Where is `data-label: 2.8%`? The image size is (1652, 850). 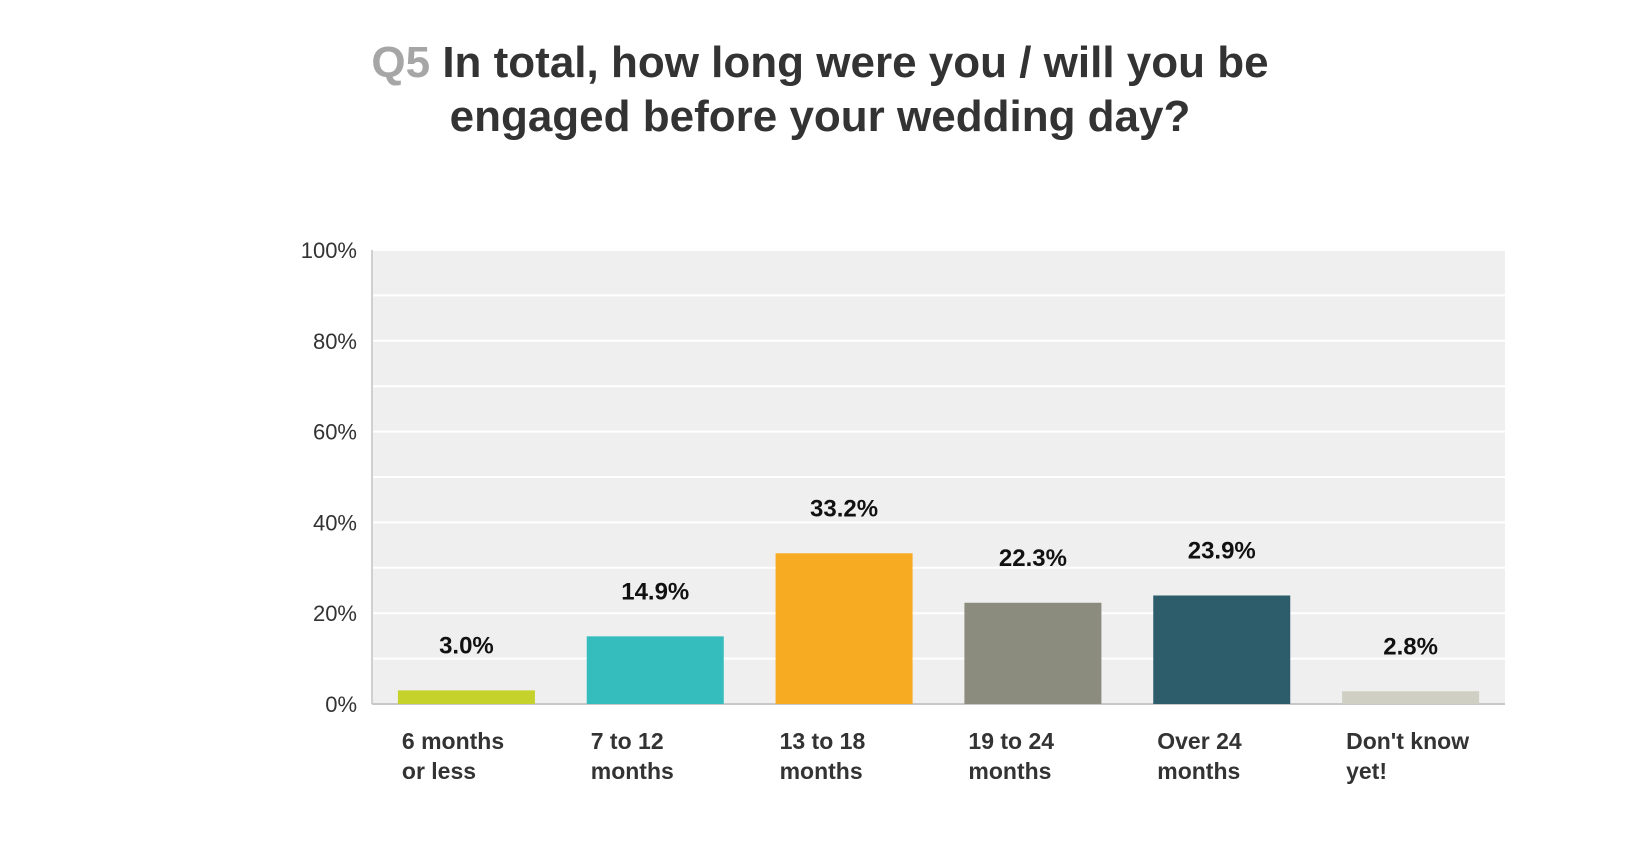
data-label: 2.8% is located at coordinates (1410, 646).